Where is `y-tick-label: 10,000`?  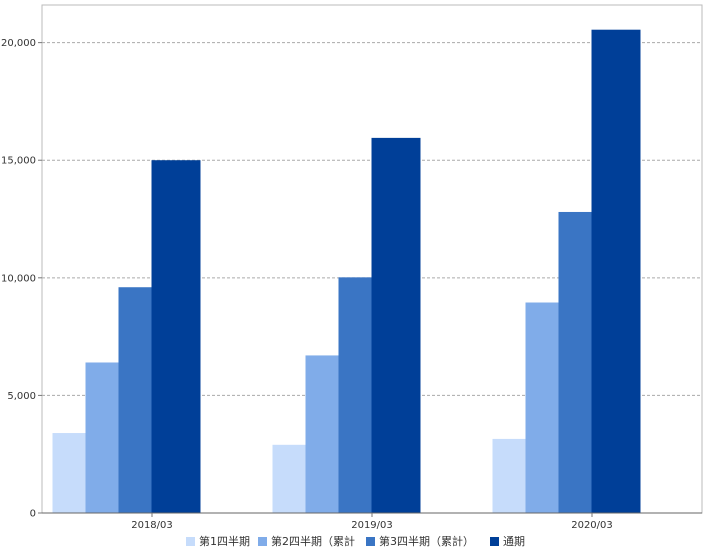 y-tick-label: 10,000 is located at coordinates (18, 278).